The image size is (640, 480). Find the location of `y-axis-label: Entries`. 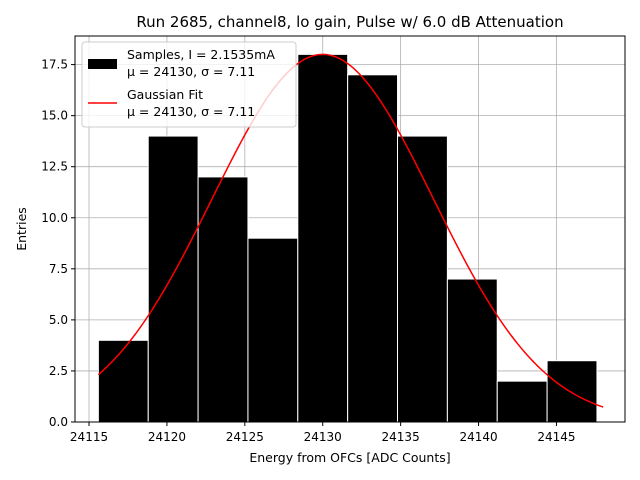

y-axis-label: Entries is located at coordinates (21, 229).